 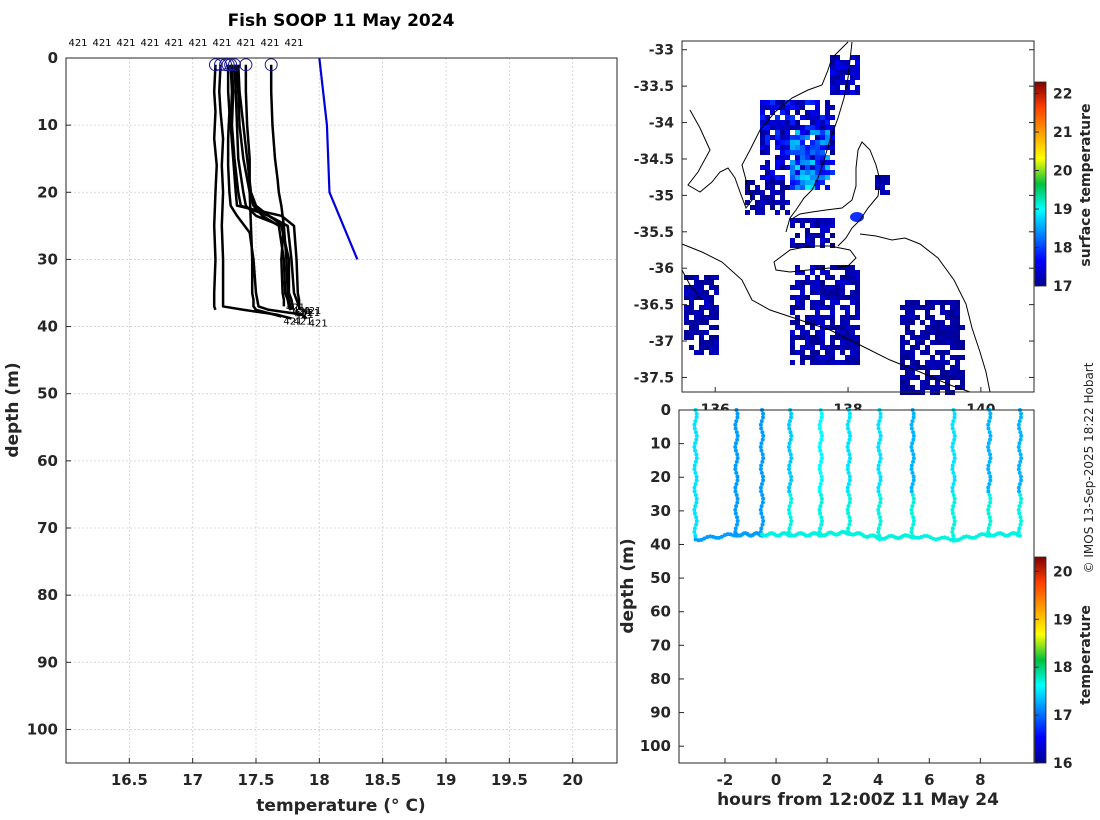 I want to click on sst-colorbar-label: surface temperature, so click(x=1086, y=184).